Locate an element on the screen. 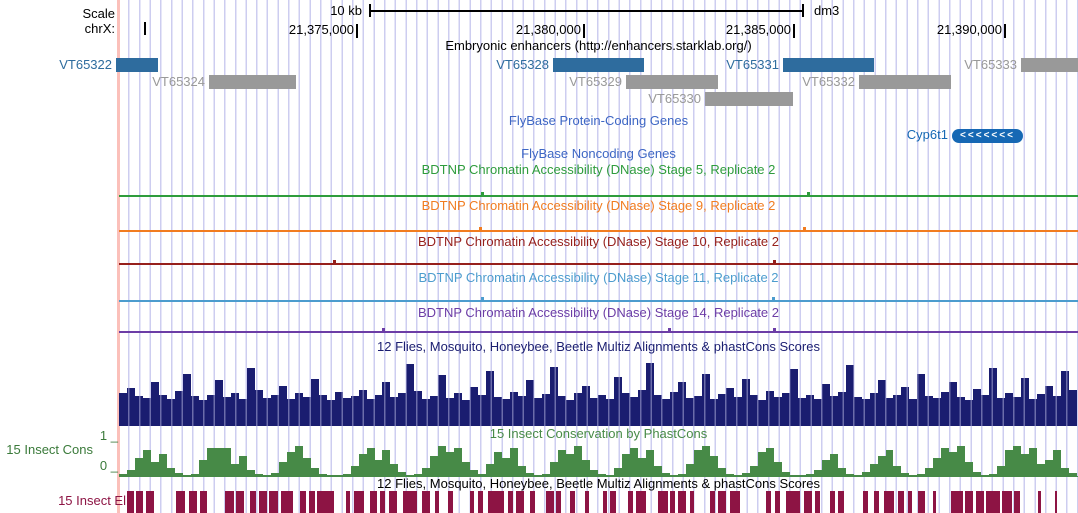 The width and height of the screenshot is (1078, 513). enhancer-label: VT65322 is located at coordinates (85, 64).